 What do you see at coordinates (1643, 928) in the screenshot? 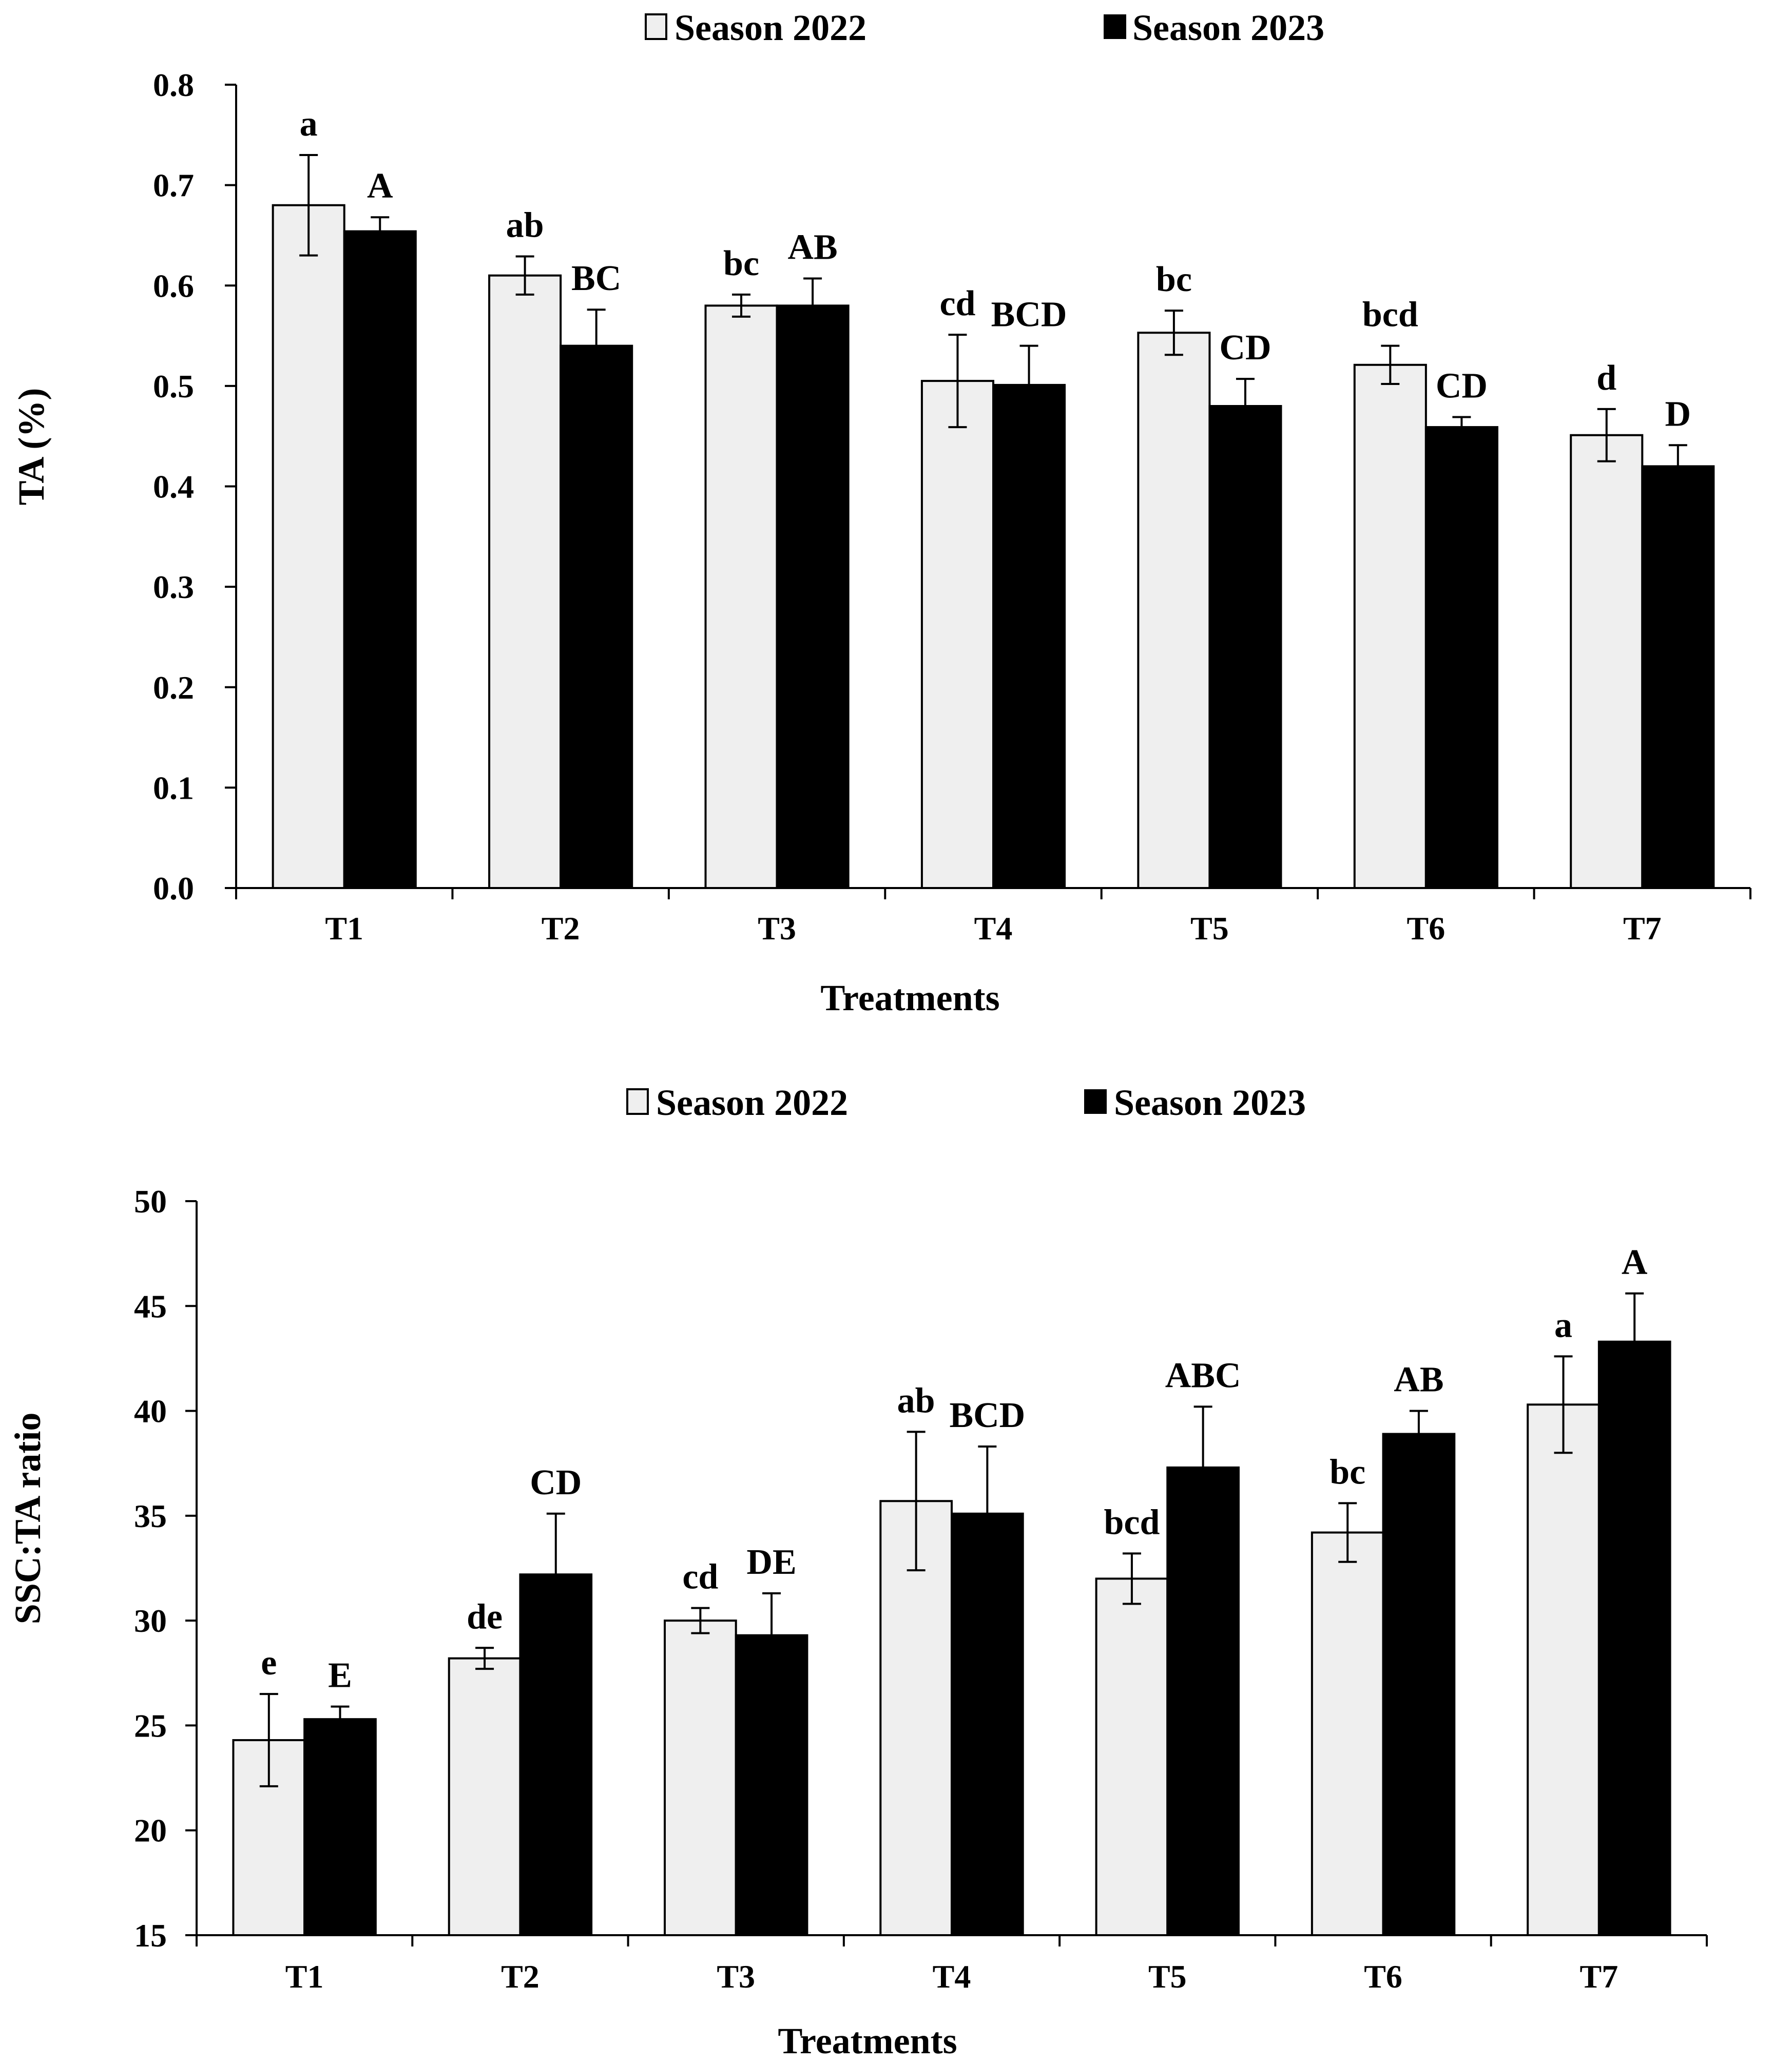
I see `ta-x-tick-label: T7` at bounding box center [1643, 928].